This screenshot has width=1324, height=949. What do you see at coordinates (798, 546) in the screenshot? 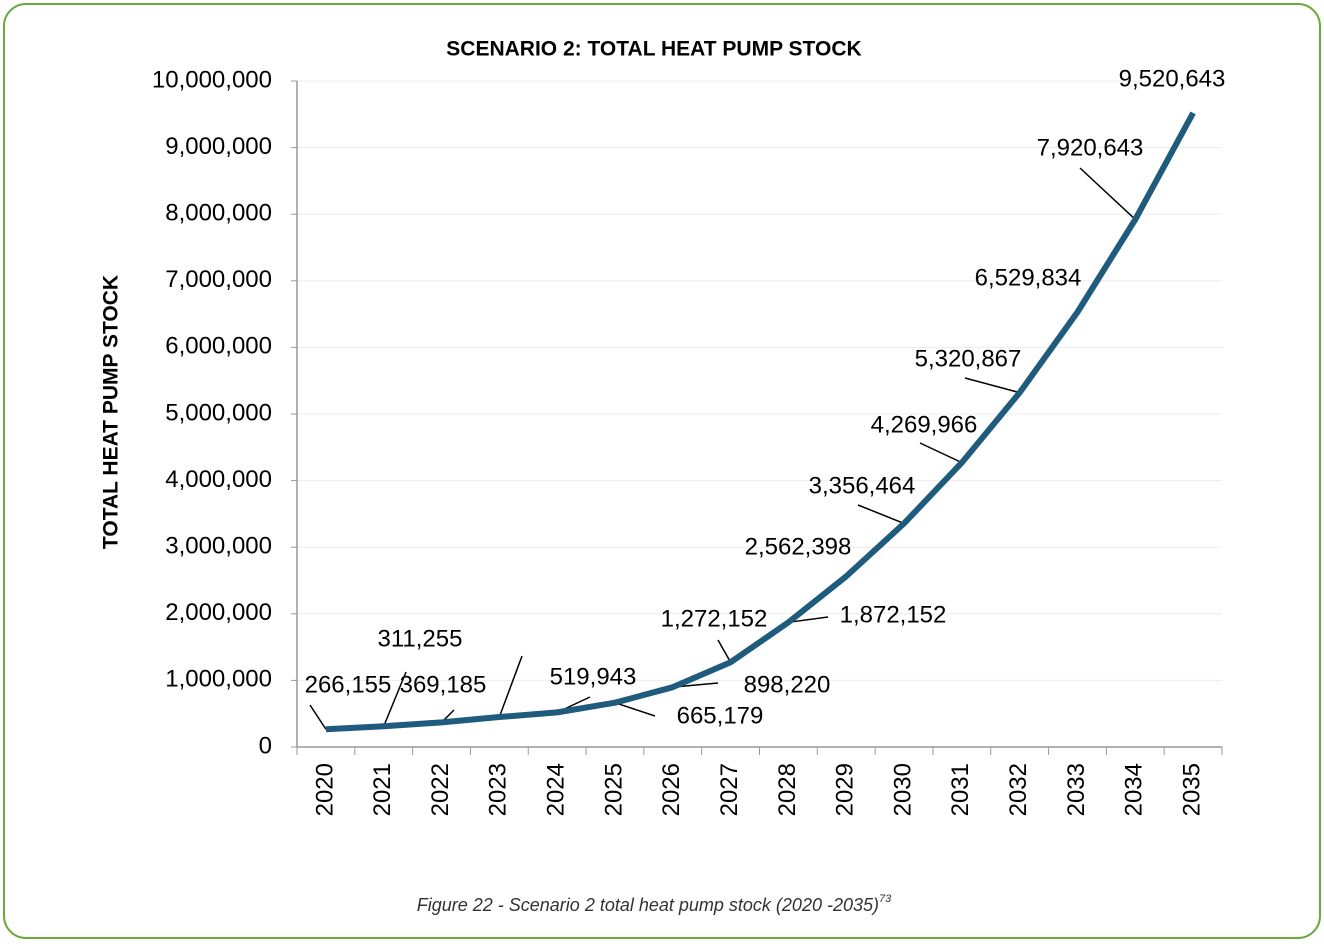
I see `data-label: 2,562,398` at bounding box center [798, 546].